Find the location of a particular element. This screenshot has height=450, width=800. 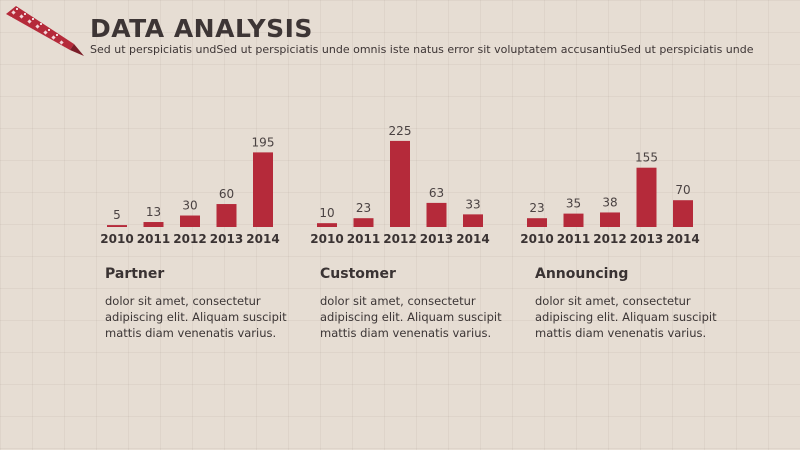

section-title-partner: Partner is located at coordinates (135, 274).